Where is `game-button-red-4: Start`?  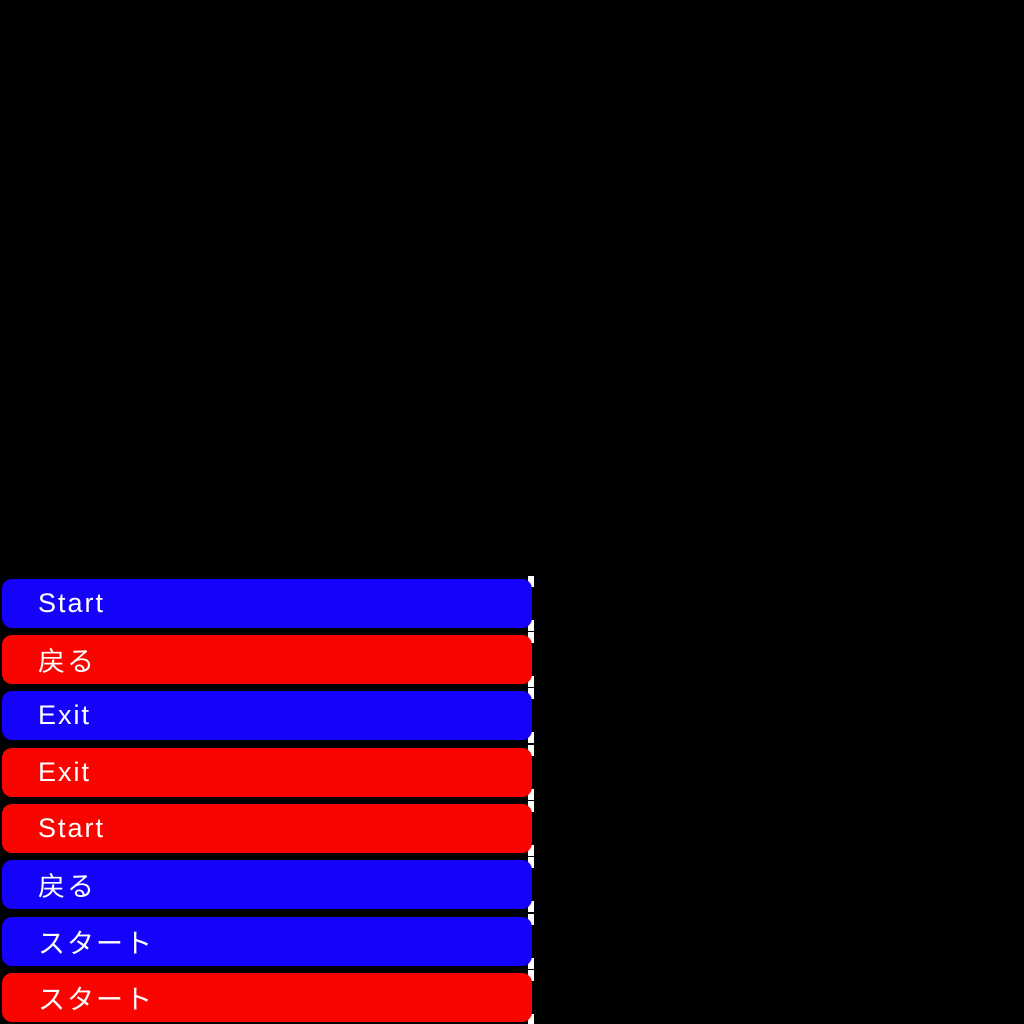 game-button-red-4: Start is located at coordinates (267, 828).